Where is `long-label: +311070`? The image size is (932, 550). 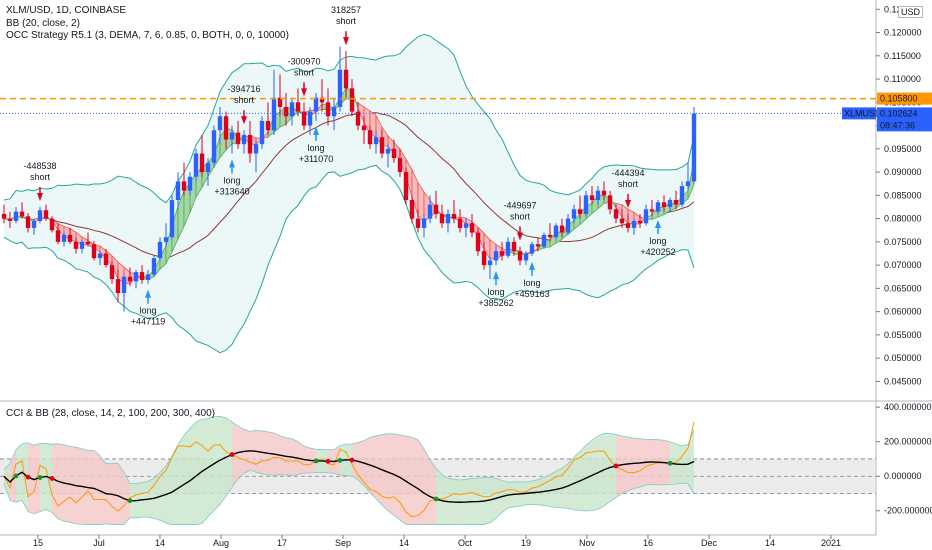
long-label: +311070 is located at coordinates (316, 159).